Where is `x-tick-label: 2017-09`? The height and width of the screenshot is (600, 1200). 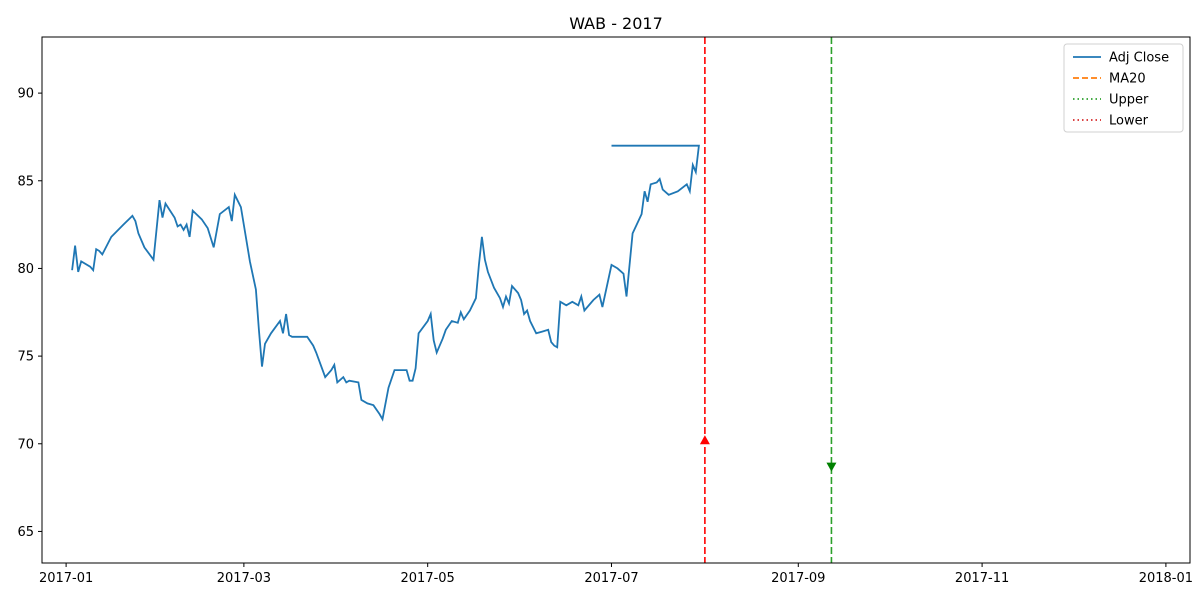 x-tick-label: 2017-09 is located at coordinates (798, 578).